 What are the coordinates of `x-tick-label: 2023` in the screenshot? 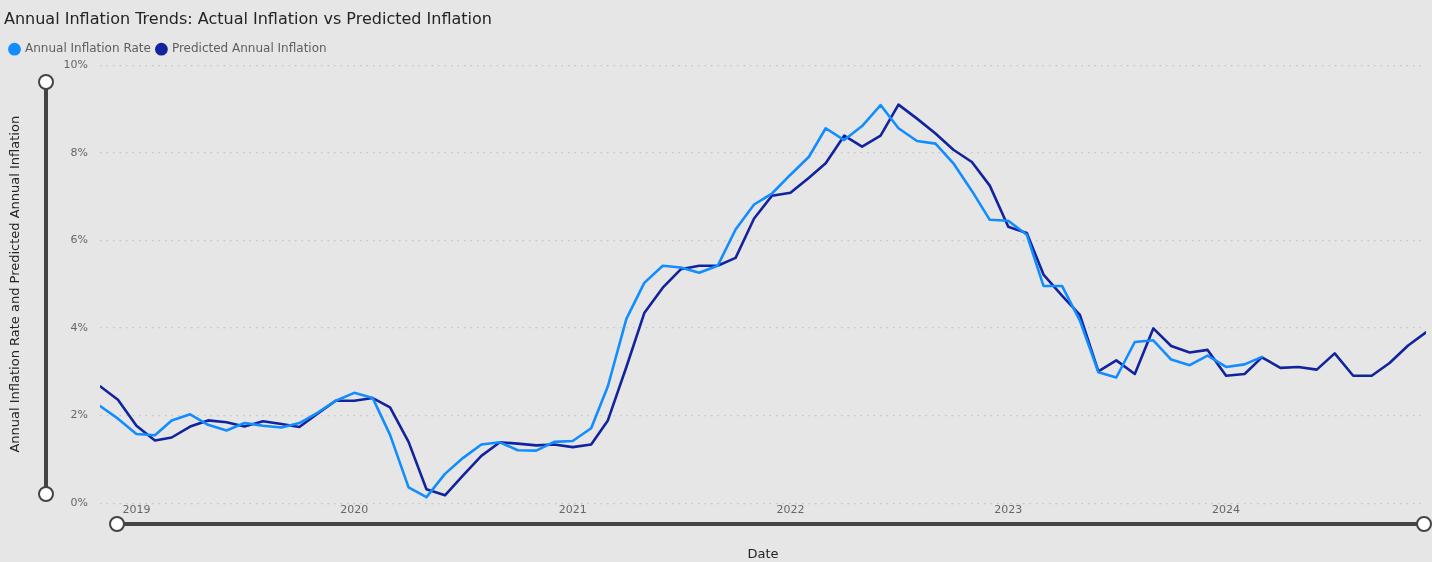 It's located at (1008, 509).